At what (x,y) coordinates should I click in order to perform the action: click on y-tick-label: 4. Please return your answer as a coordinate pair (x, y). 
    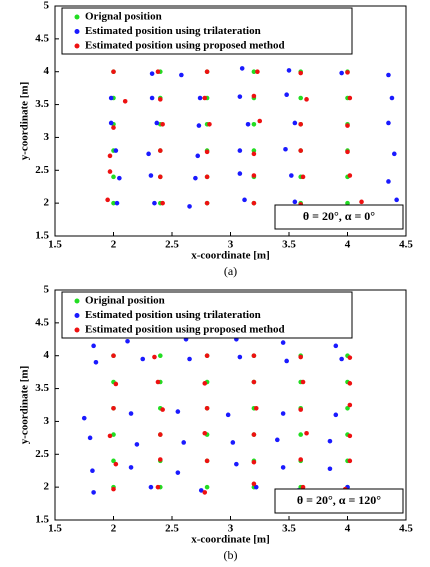
    Looking at the image, I should click on (47, 71).